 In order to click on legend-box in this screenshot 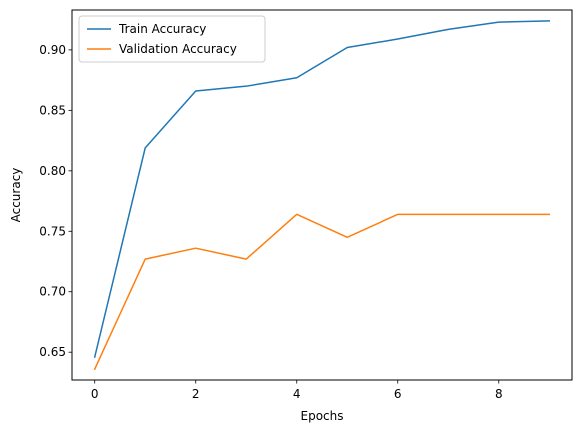, I will do `click(172, 39)`.